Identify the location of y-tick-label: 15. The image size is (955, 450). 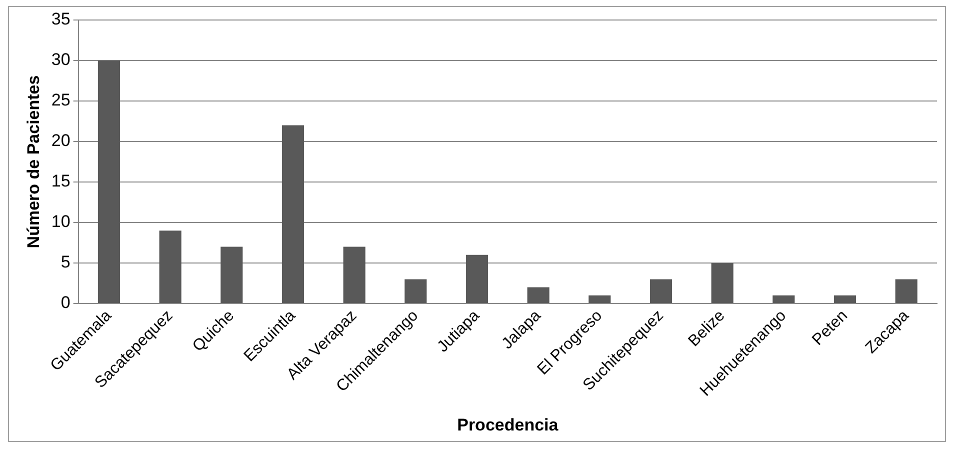
(60, 181).